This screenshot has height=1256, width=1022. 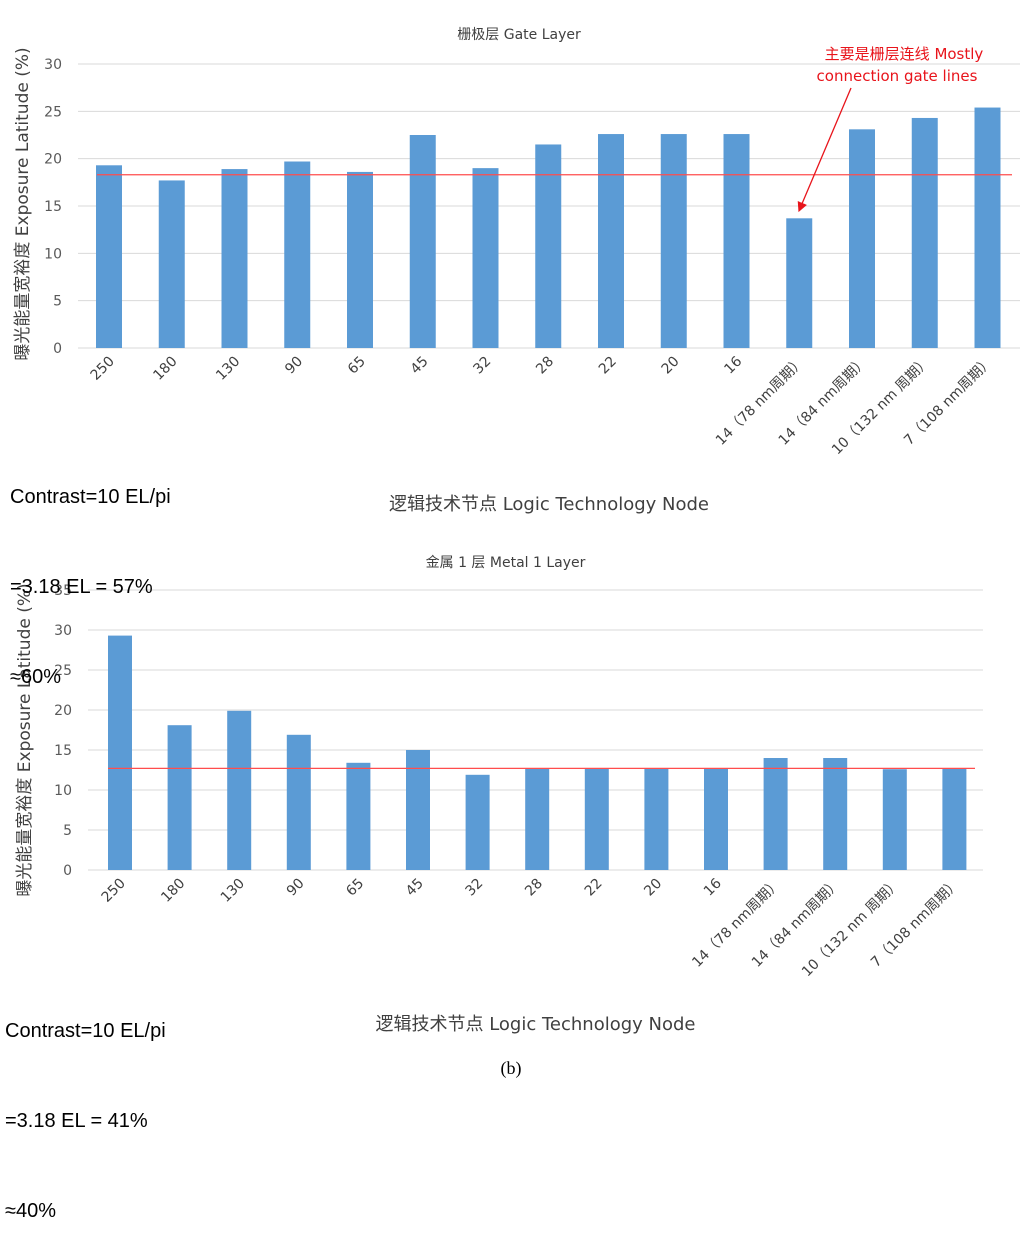 What do you see at coordinates (85, 1031) in the screenshot?
I see `metal1-note-line: Contrast=10 EL/pi` at bounding box center [85, 1031].